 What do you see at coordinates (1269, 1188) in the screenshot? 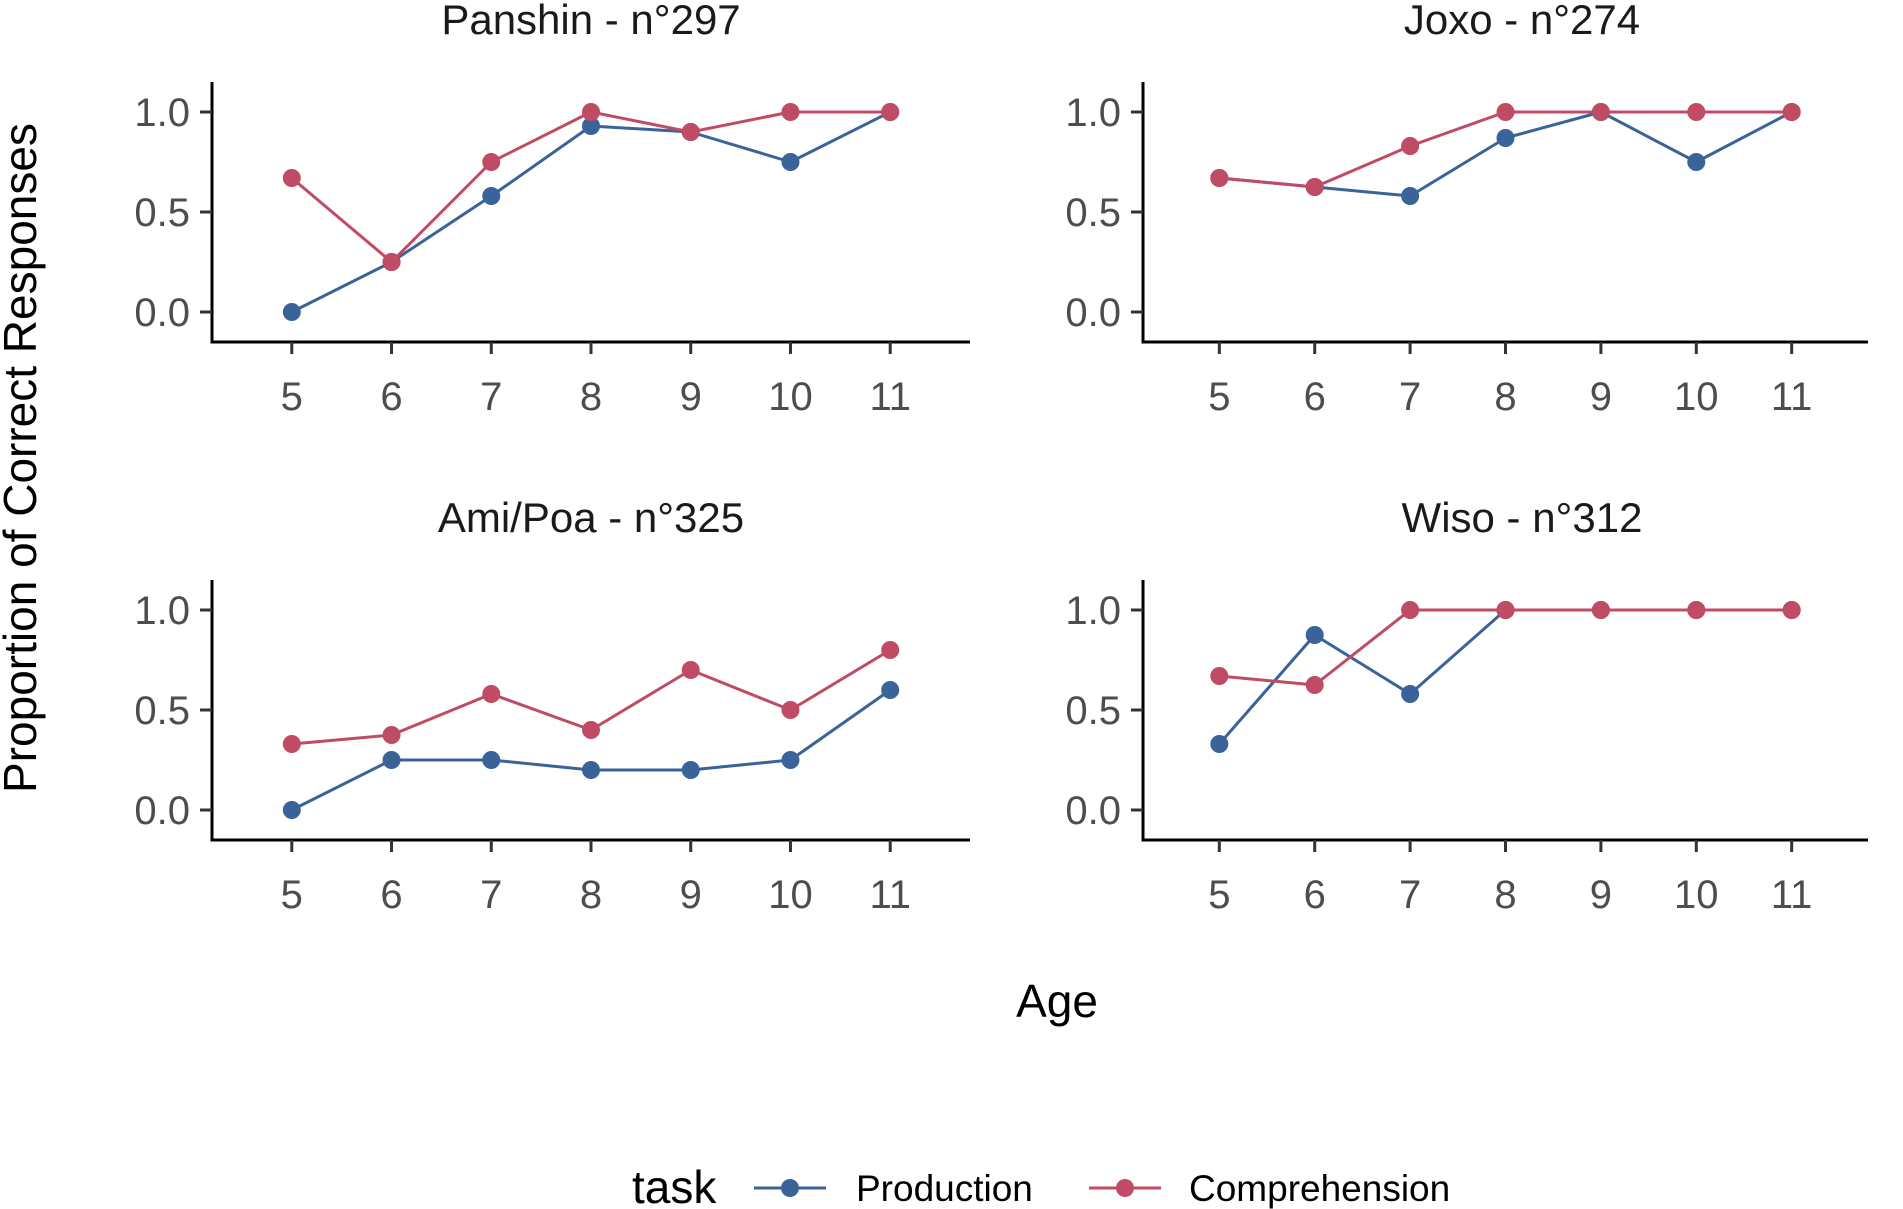
I see `legend-item-comprehension: Comprehension` at bounding box center [1269, 1188].